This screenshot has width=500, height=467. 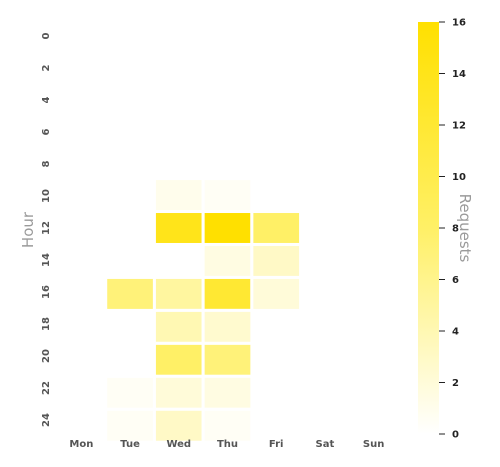 I want to click on y-tick-label: 2, so click(x=46, y=67).